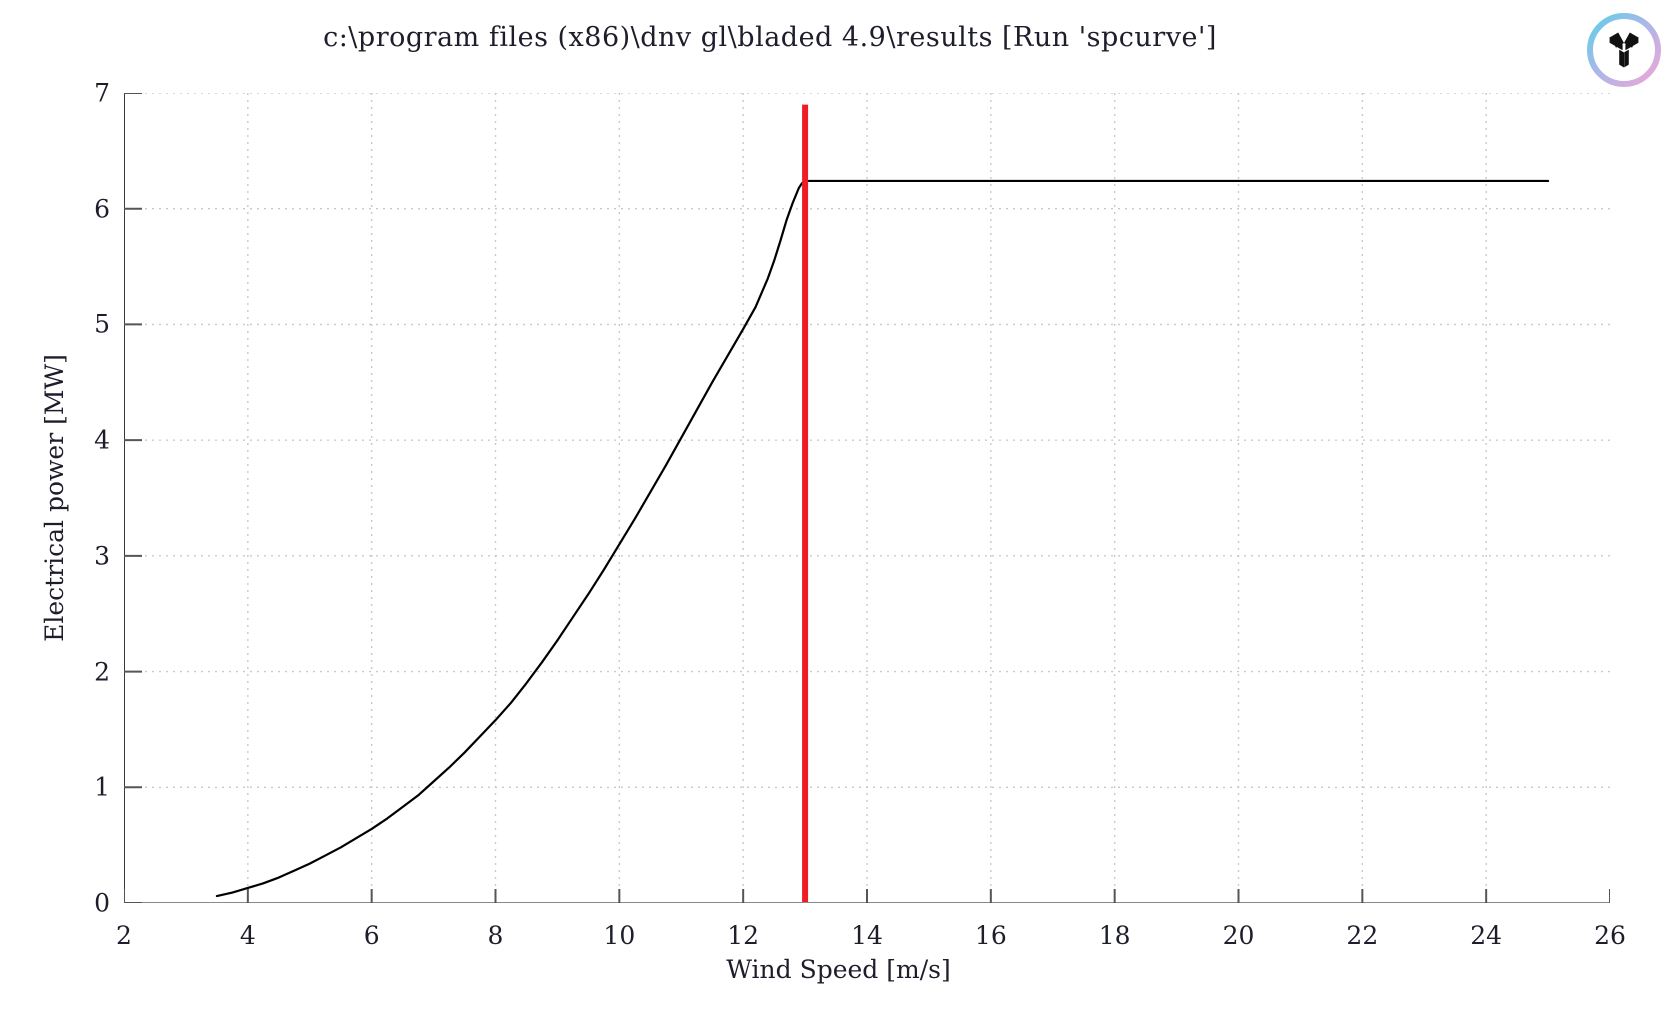 The height and width of the screenshot is (1015, 1677). Describe the element at coordinates (102, 903) in the screenshot. I see `y-tick-label: 0` at that location.